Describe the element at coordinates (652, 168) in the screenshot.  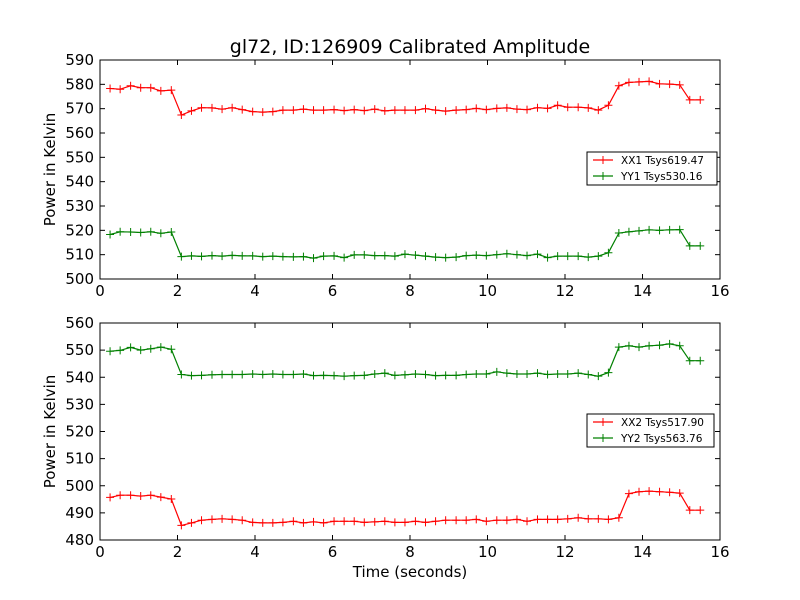
I see `top-chart-legend-box` at that location.